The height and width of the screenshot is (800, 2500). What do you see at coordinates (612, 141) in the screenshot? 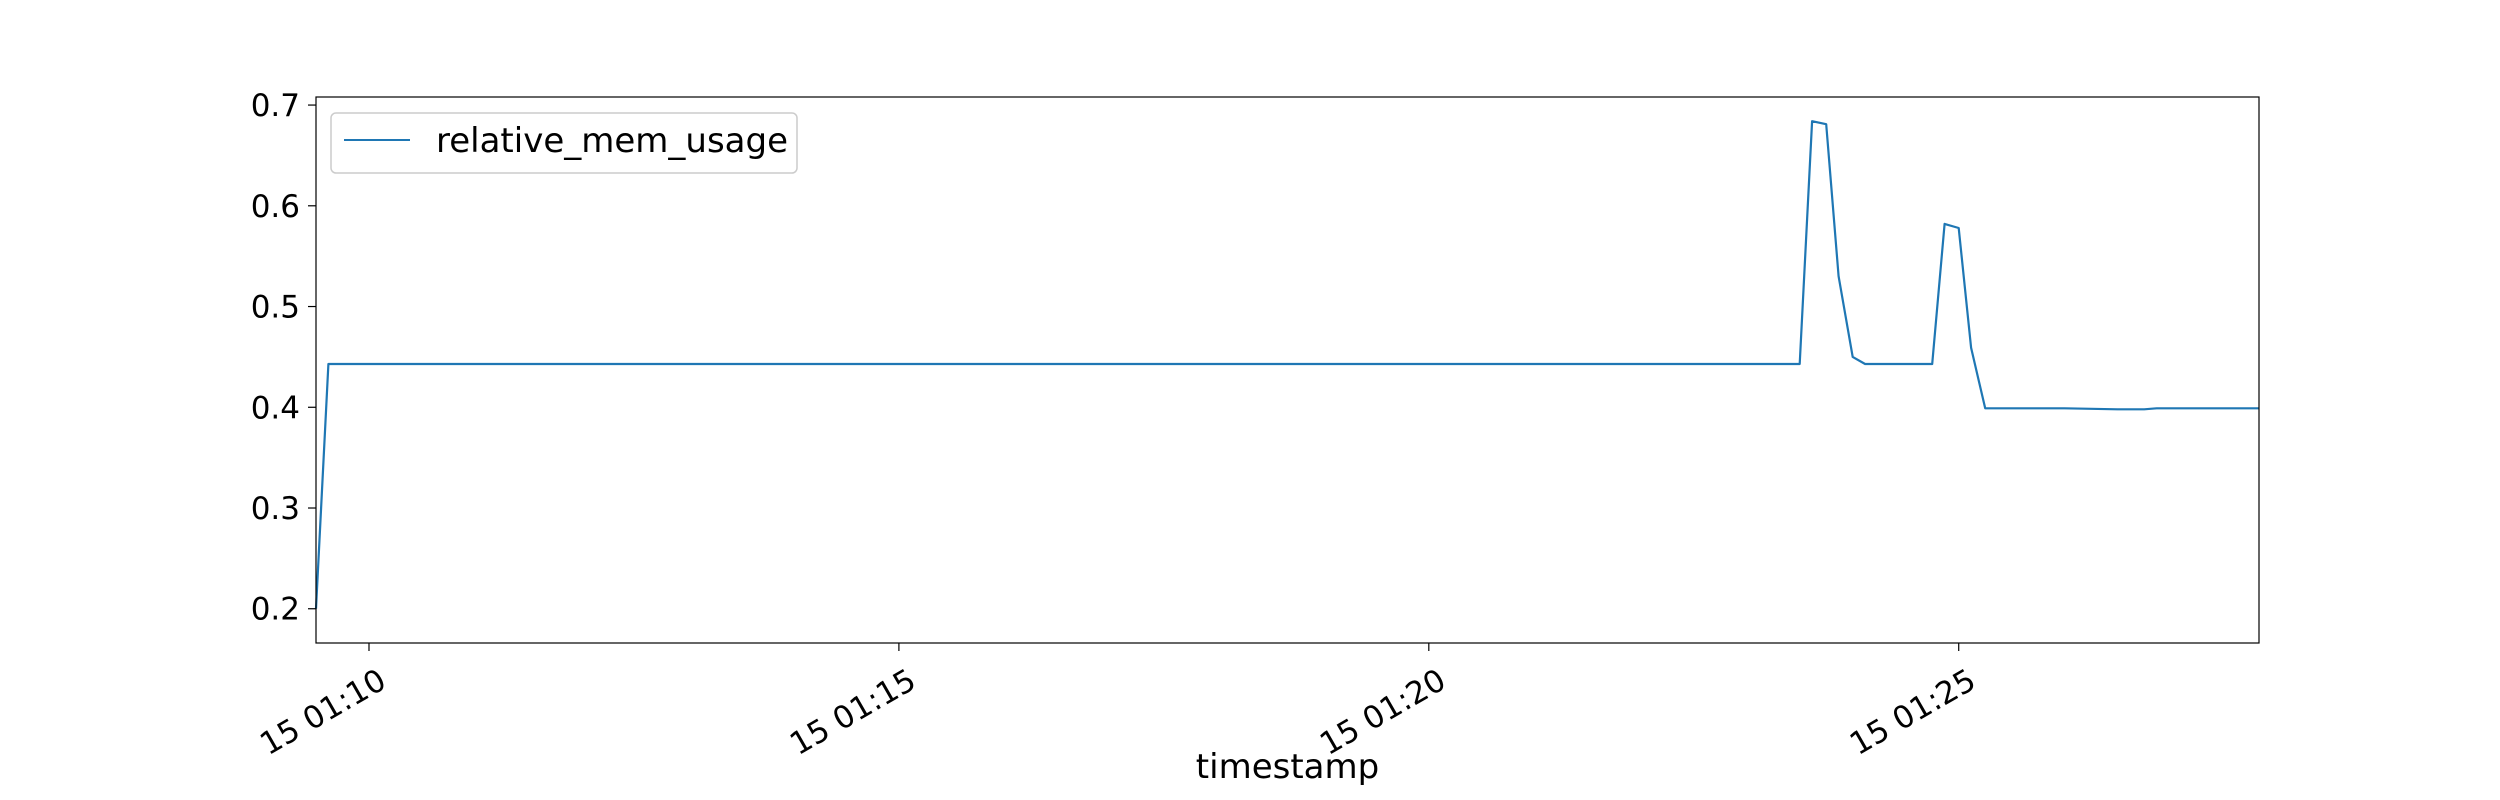
I see `legend-entry-label: relative_mem_usage` at bounding box center [612, 141].